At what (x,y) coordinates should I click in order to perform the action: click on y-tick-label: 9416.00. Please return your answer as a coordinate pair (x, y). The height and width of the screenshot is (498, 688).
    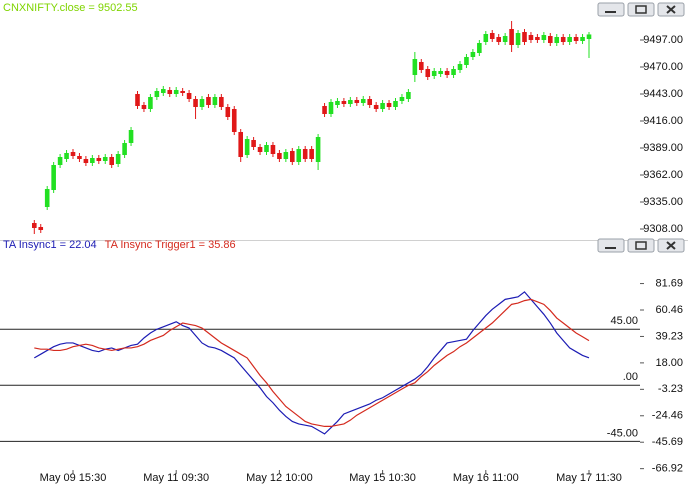
    Looking at the image, I should click on (663, 121).